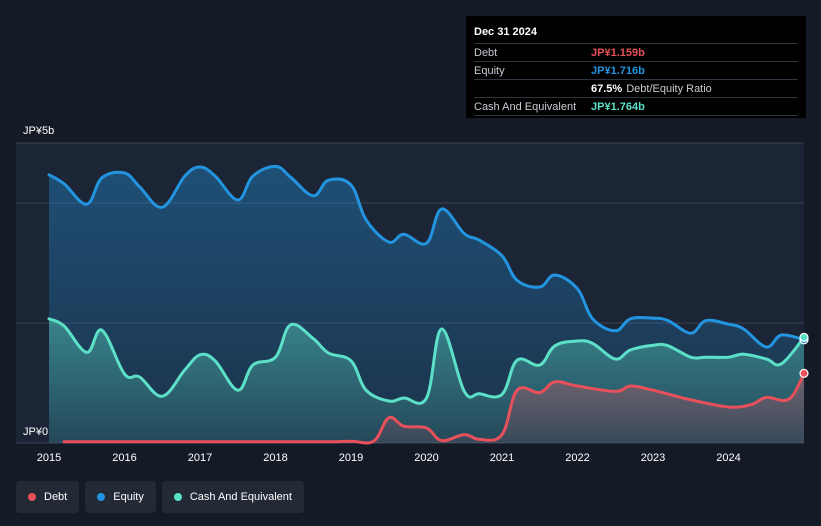 The width and height of the screenshot is (821, 526). What do you see at coordinates (56, 497) in the screenshot?
I see `legend-debt-label: Debt` at bounding box center [56, 497].